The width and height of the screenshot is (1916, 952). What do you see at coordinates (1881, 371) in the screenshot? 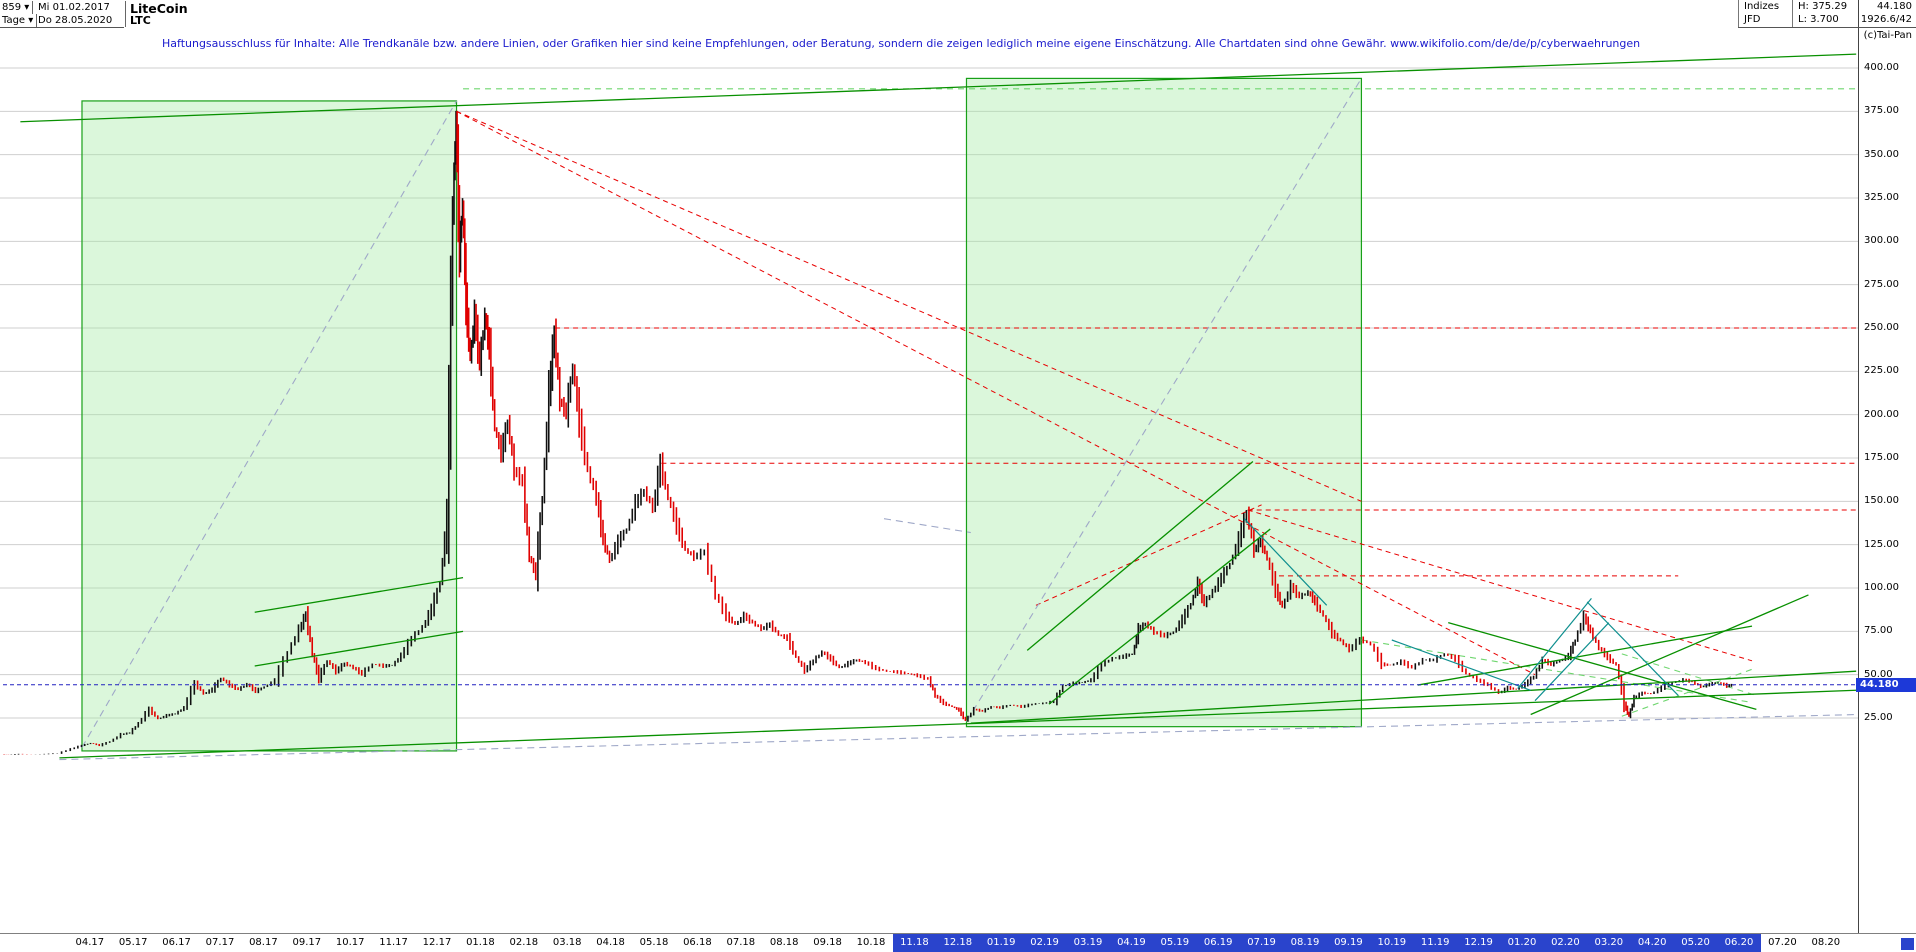
I see `price-tick-label: 225.00` at bounding box center [1881, 371].